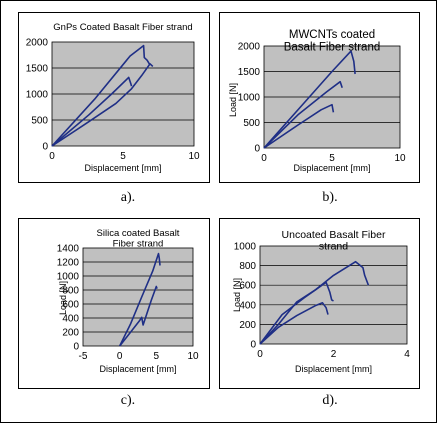  I want to click on chart-title: Silica coated Basalt Fiber strand, so click(138, 239).